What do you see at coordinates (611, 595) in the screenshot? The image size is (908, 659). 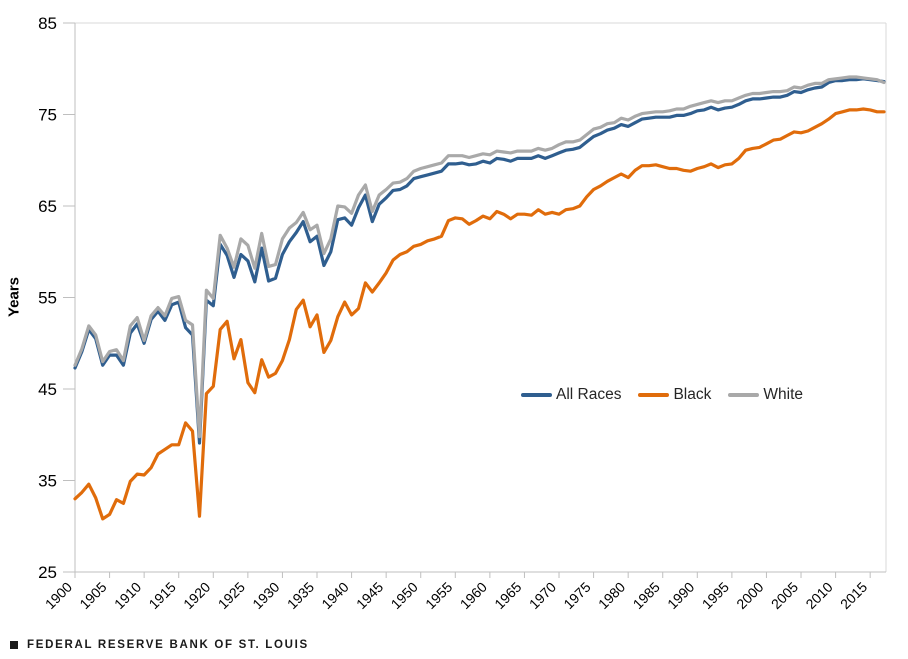 I see `x-tick-label: 1980` at bounding box center [611, 595].